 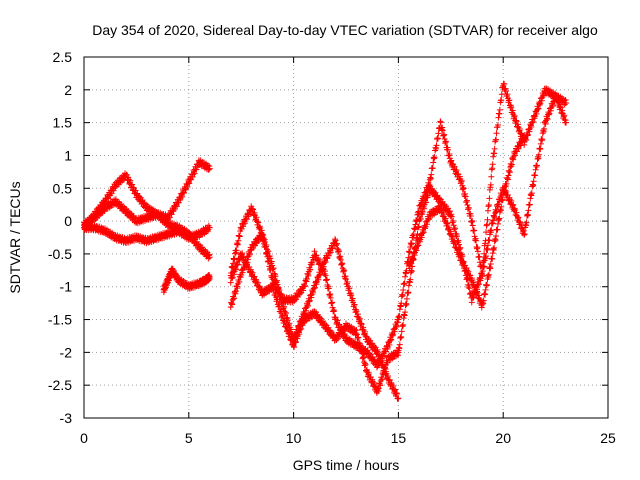 What do you see at coordinates (68, 90) in the screenshot?
I see `y-tick-label: 2` at bounding box center [68, 90].